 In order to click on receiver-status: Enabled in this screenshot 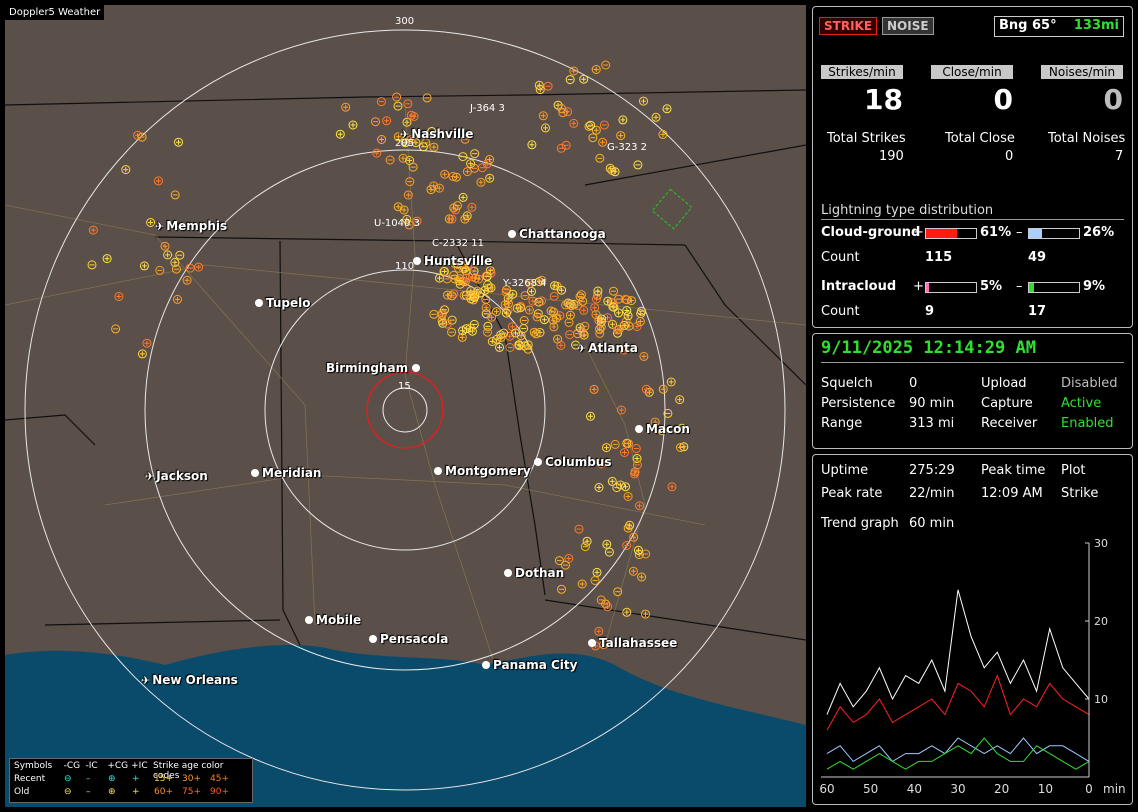, I will do `click(1087, 423)`.